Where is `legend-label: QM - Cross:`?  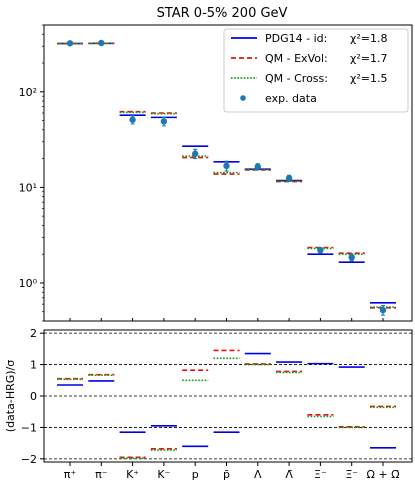 legend-label: QM - Cross: is located at coordinates (296, 78).